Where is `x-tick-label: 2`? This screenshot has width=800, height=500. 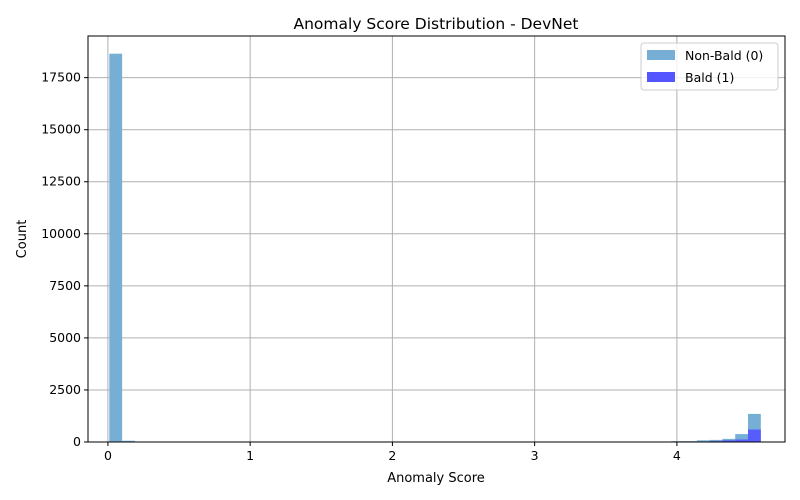 x-tick-label: 2 is located at coordinates (392, 455).